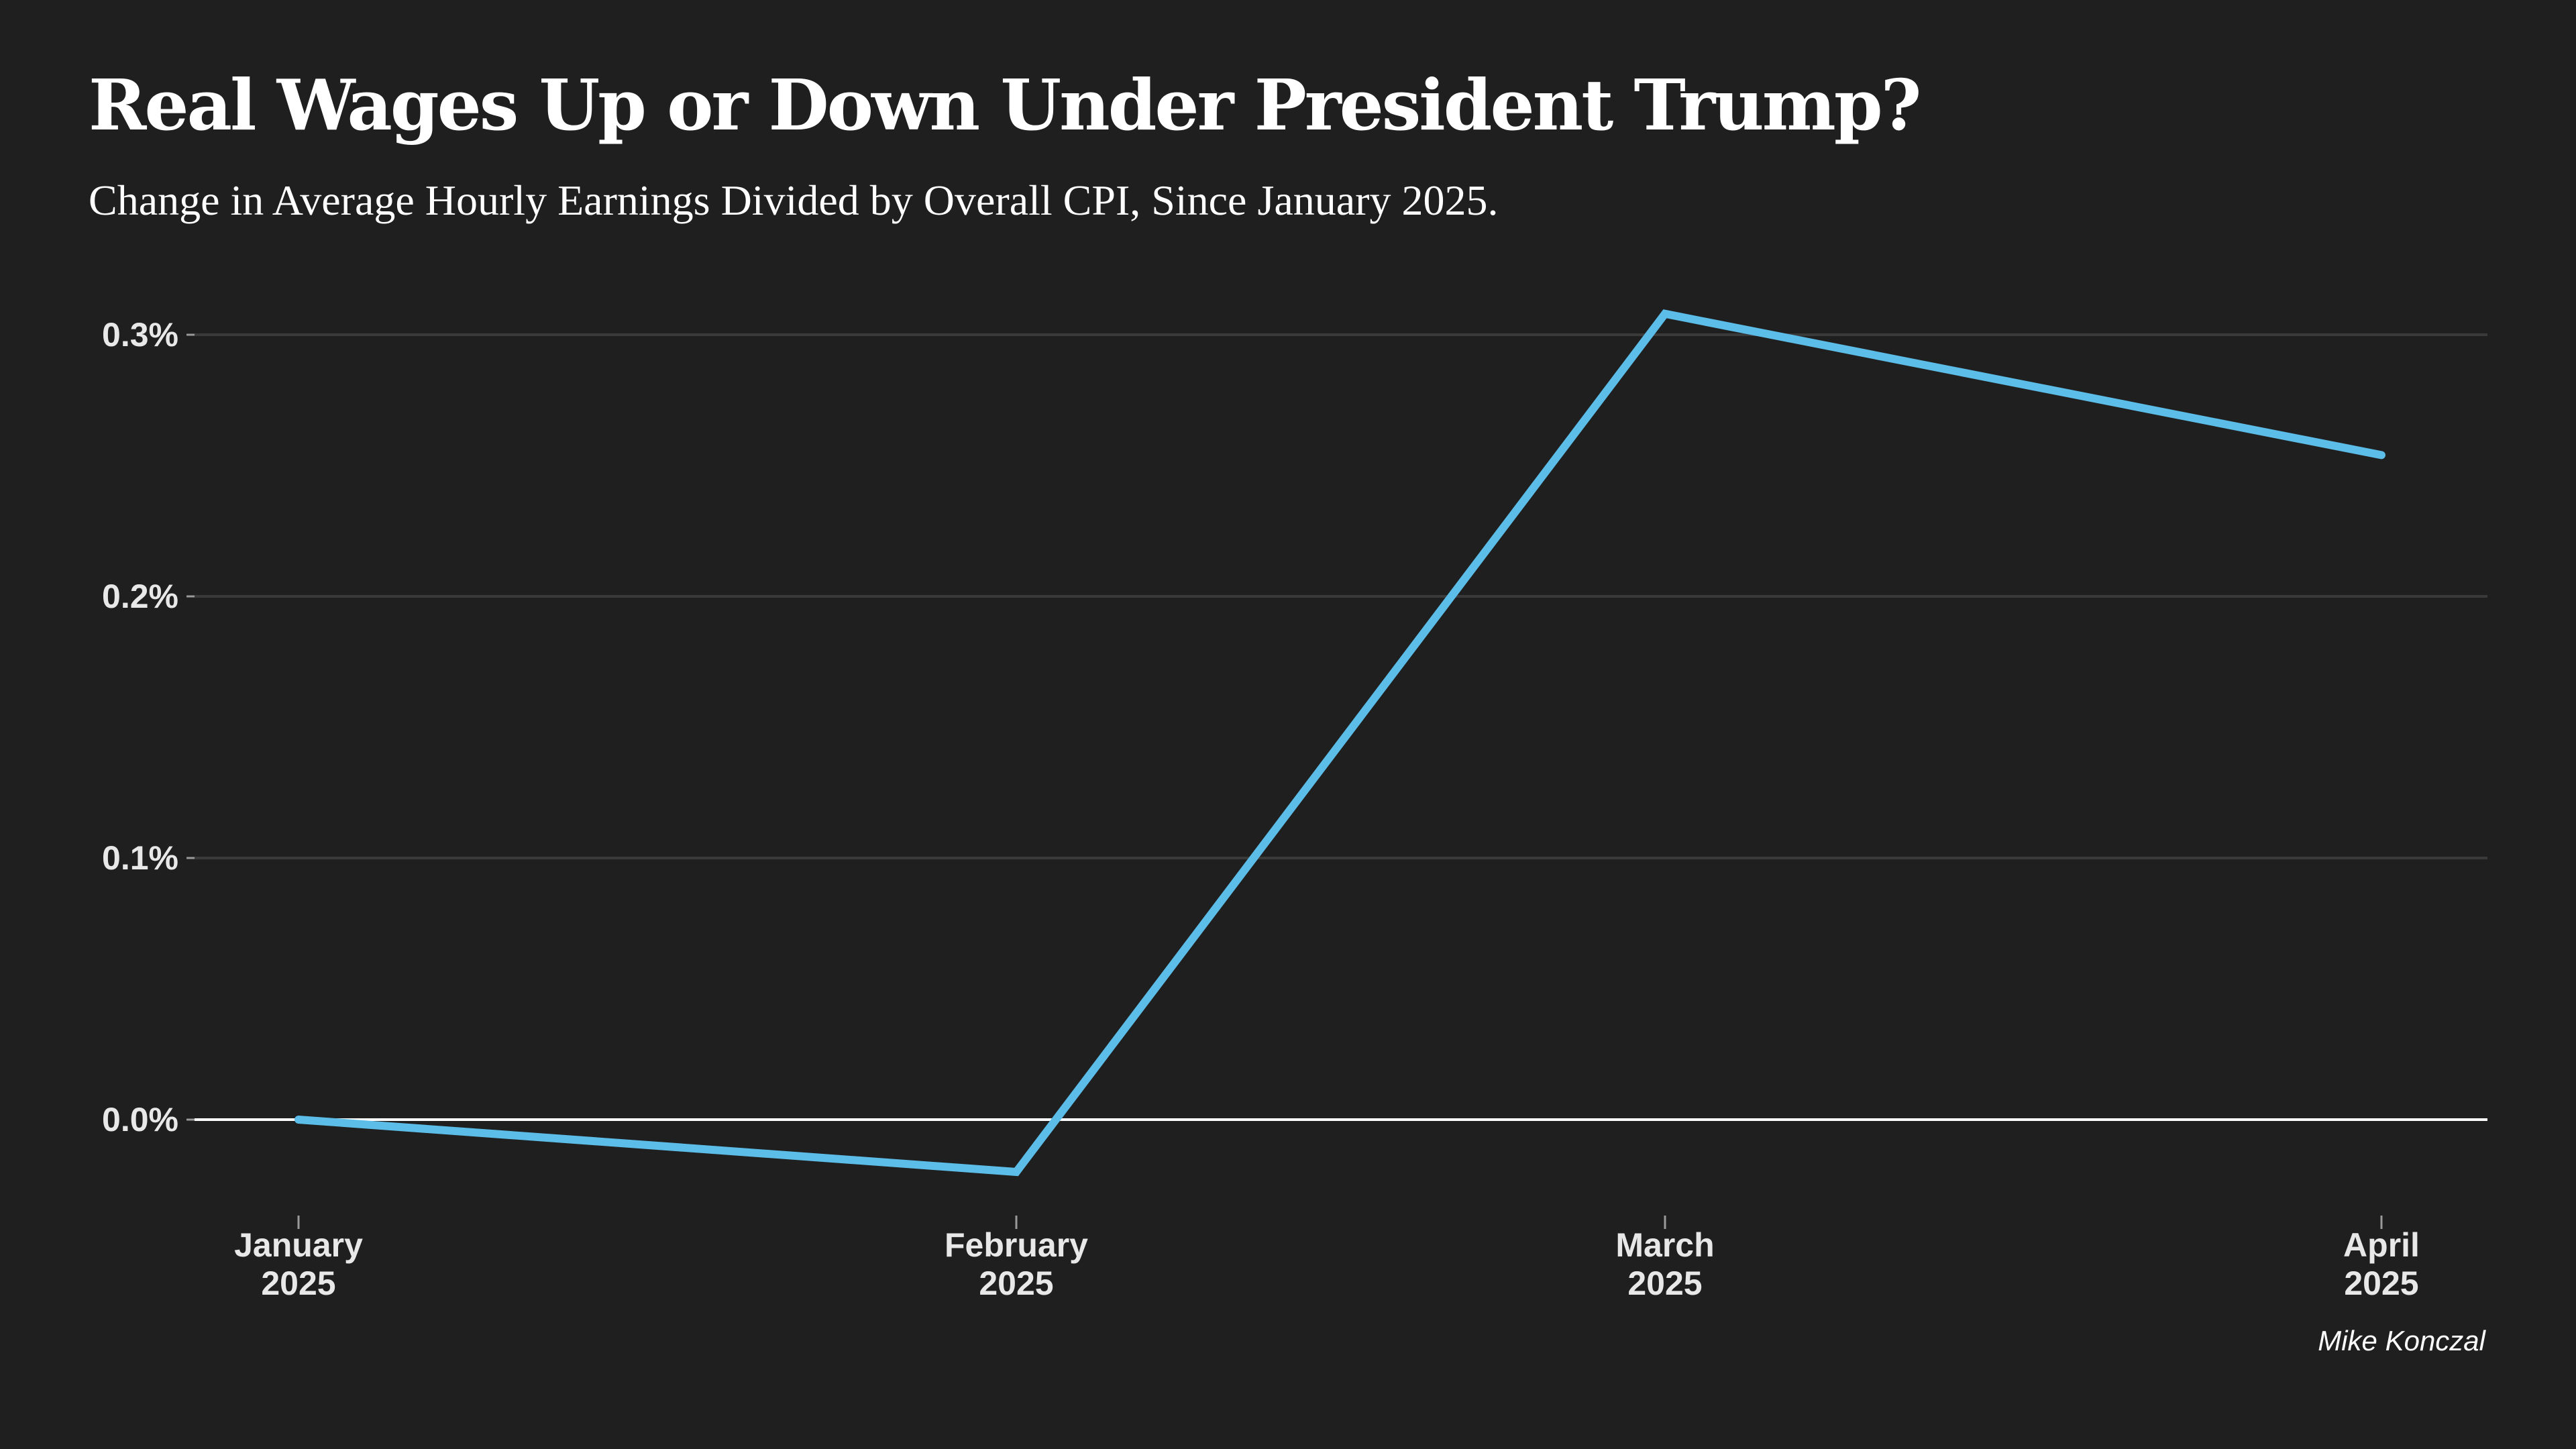  What do you see at coordinates (2381, 1264) in the screenshot?
I see `x-tick-label: April 2025` at bounding box center [2381, 1264].